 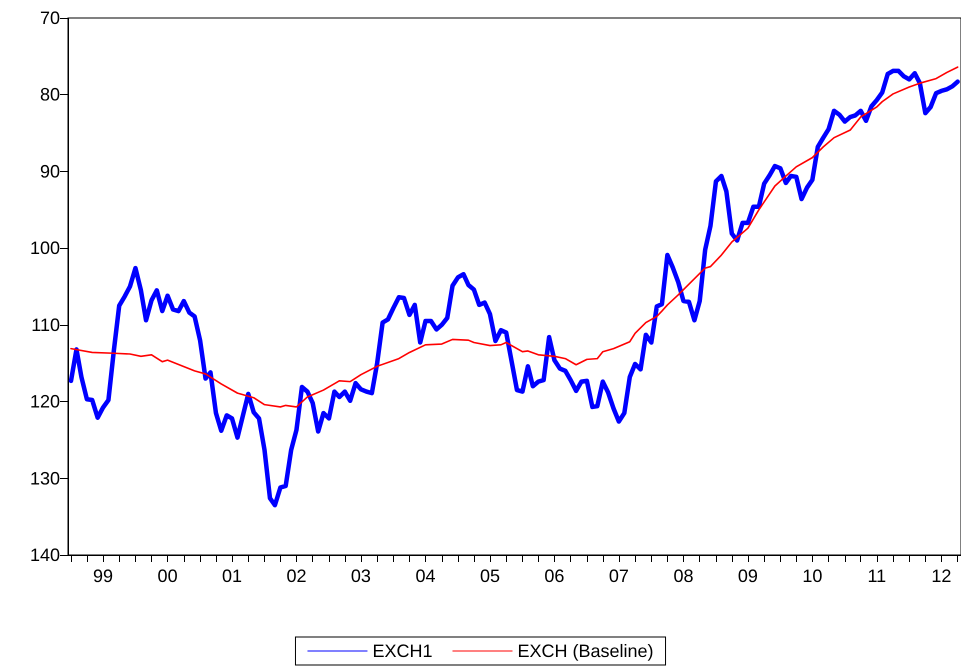 What do you see at coordinates (168, 576) in the screenshot?
I see `x-tick-label: 00` at bounding box center [168, 576].